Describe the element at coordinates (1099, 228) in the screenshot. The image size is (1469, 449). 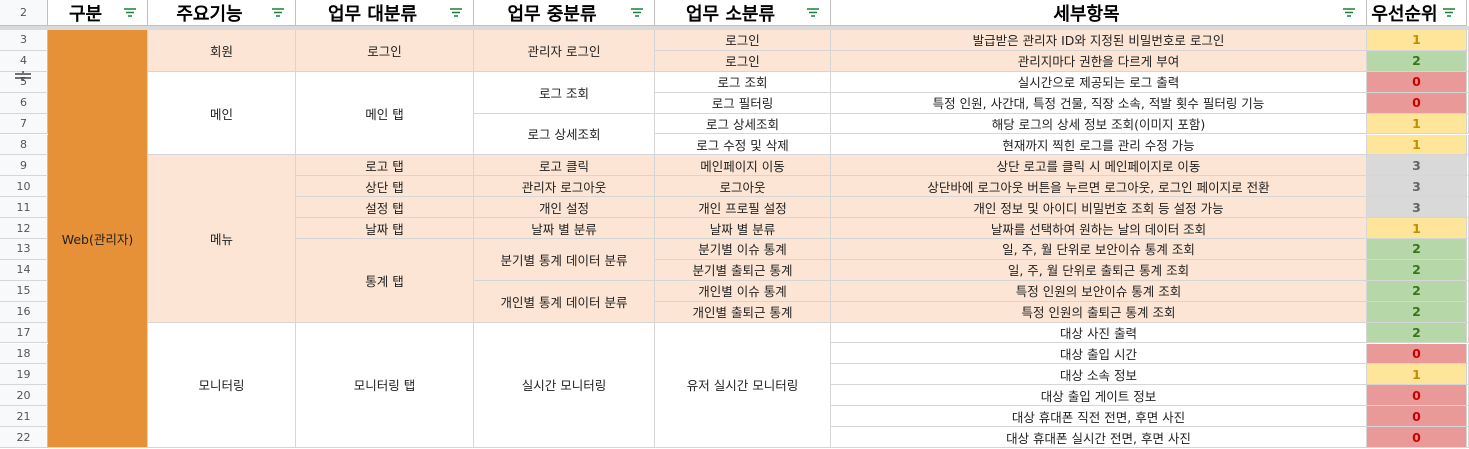
I see `detail-cell: 날짜를 선택하여 원하는 날의 데이터 조회` at that location.